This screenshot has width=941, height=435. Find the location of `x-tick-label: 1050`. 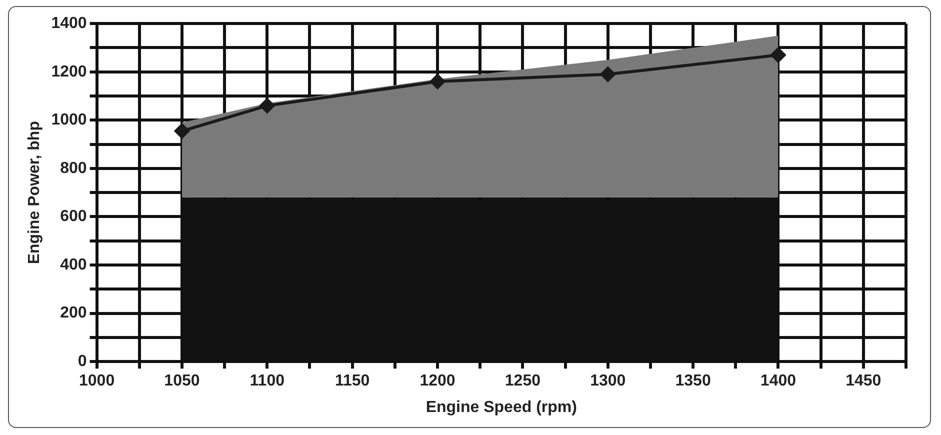

x-tick-label: 1050 is located at coordinates (182, 381).